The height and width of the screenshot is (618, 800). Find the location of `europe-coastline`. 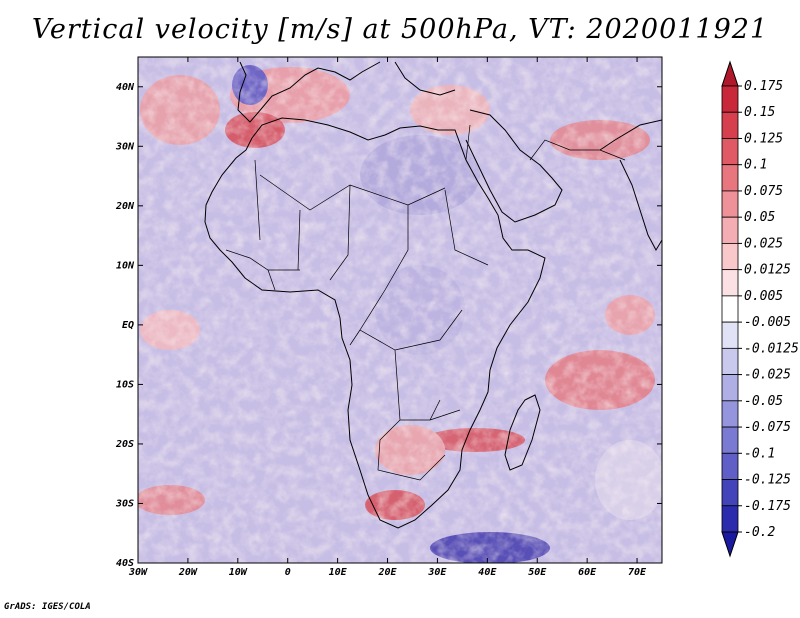

europe-coastline is located at coordinates (346, 92).